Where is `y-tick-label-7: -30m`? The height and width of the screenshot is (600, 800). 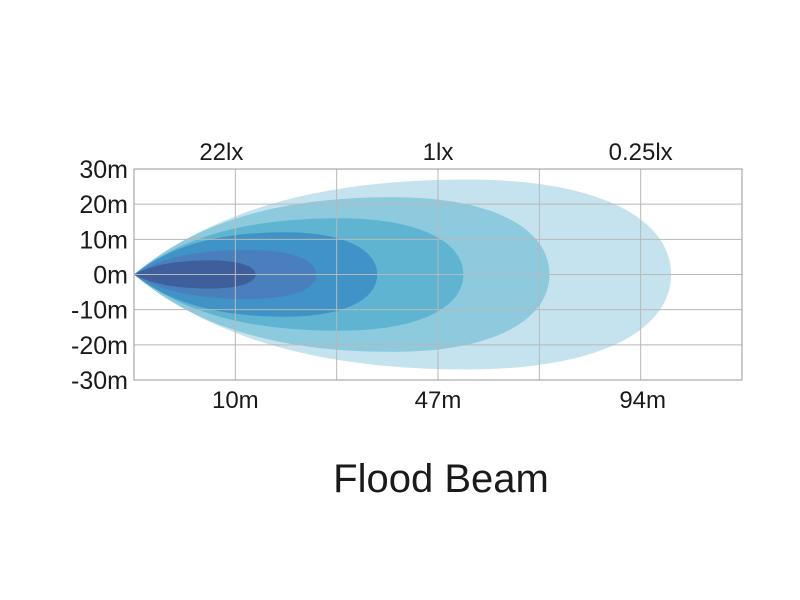
y-tick-label-7: -30m is located at coordinates (99, 381).